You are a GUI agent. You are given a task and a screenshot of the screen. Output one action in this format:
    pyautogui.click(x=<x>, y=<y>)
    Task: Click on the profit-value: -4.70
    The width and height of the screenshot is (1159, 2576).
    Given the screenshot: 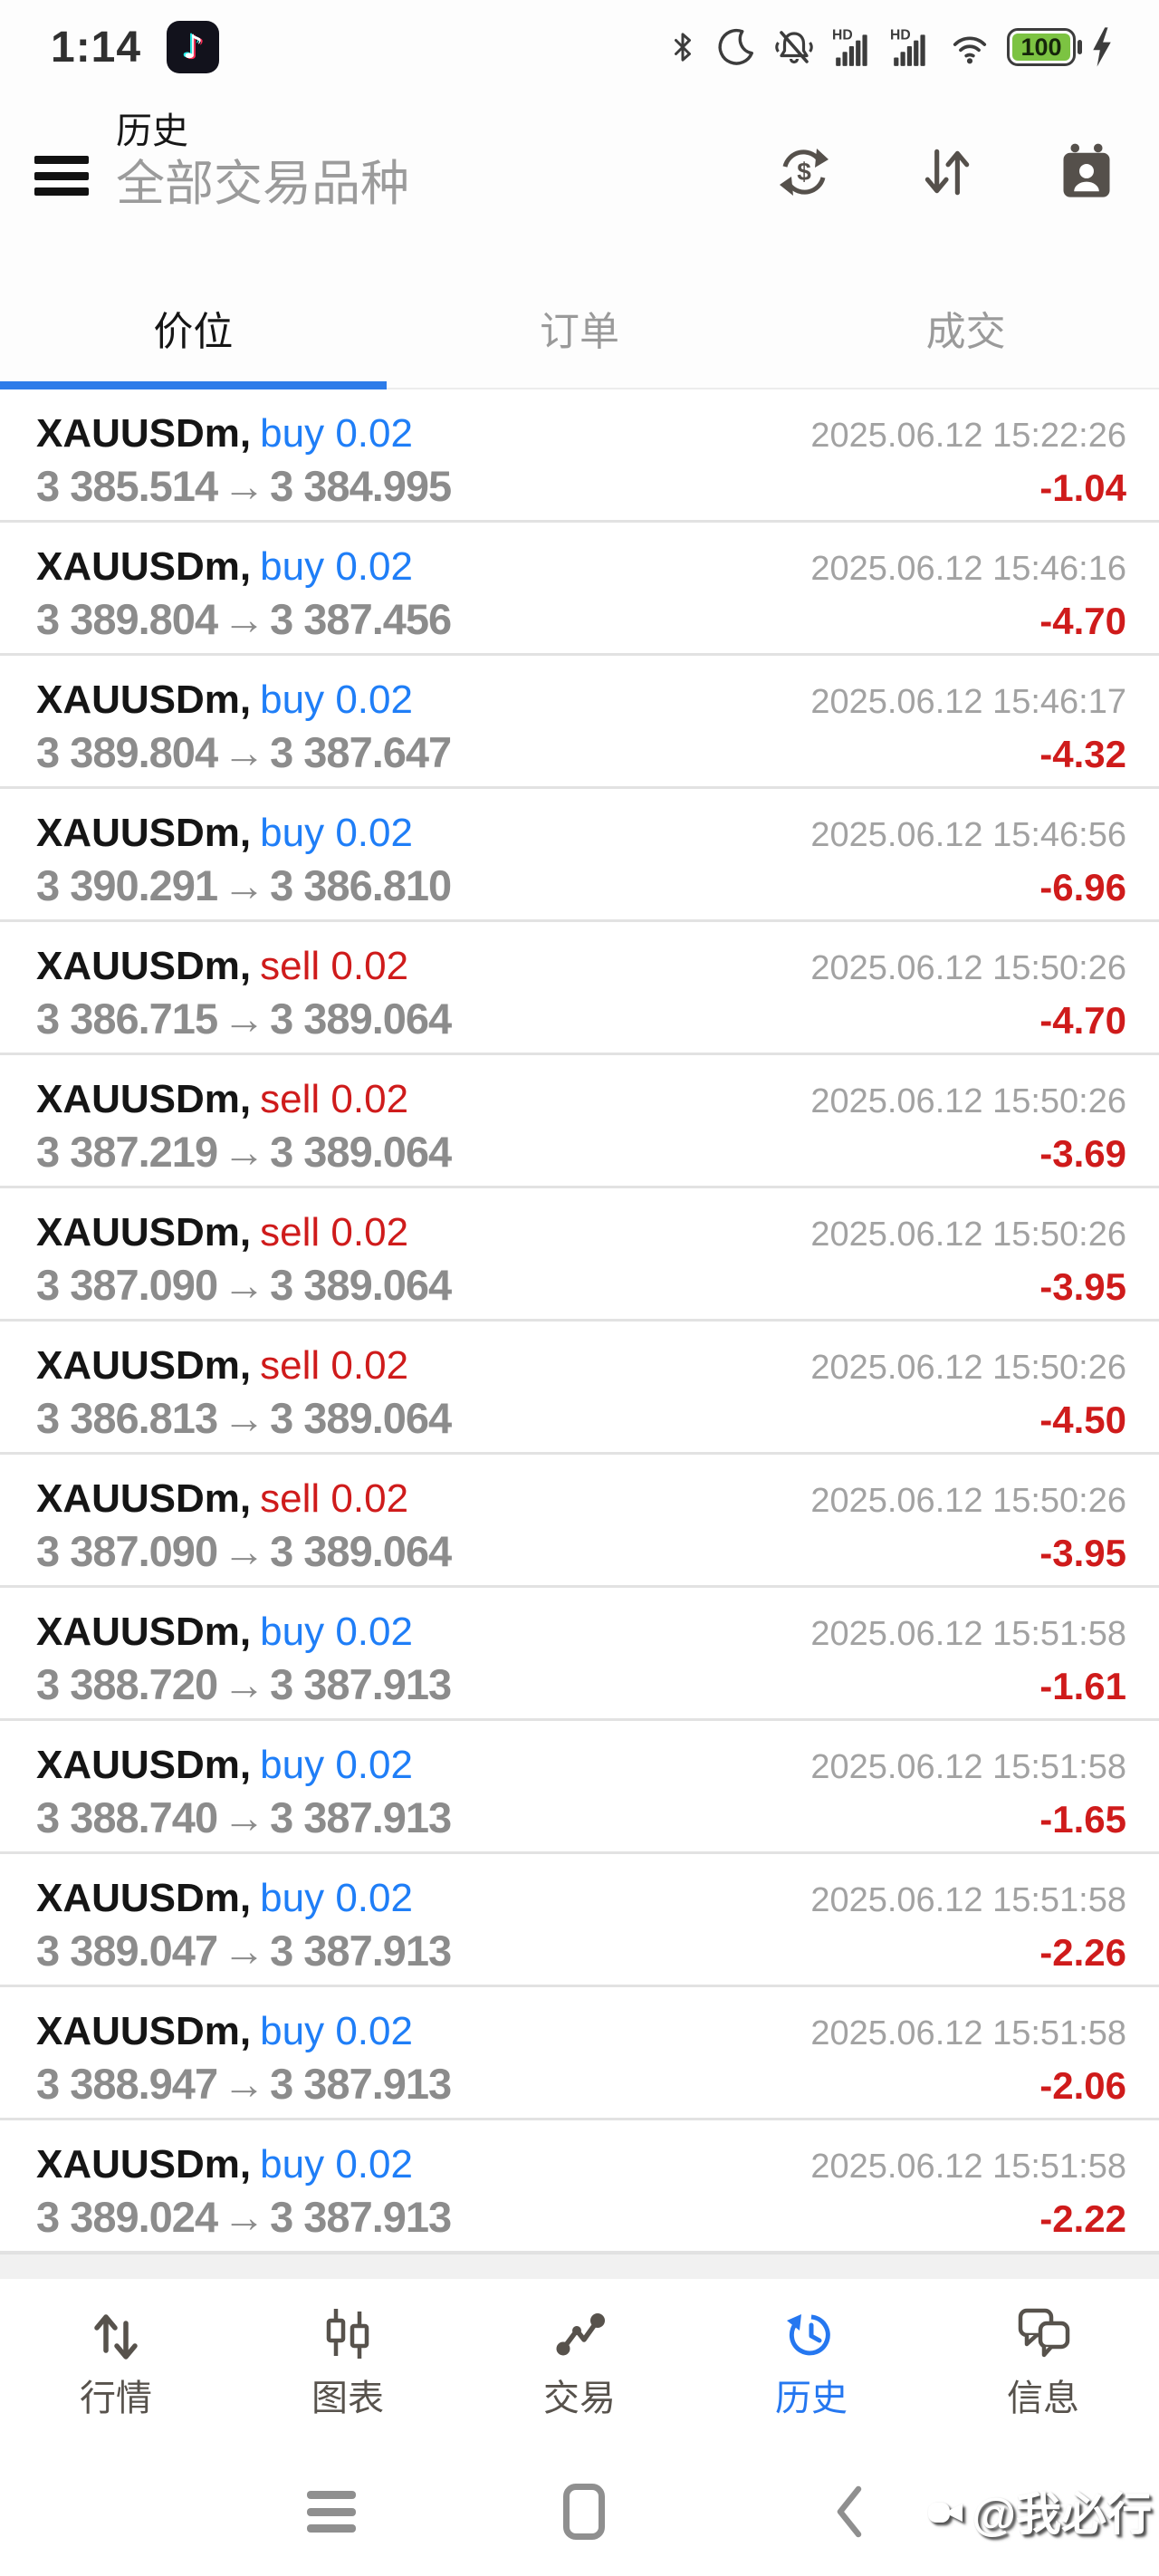 What is the action you would take?
    pyautogui.click(x=1083, y=1020)
    